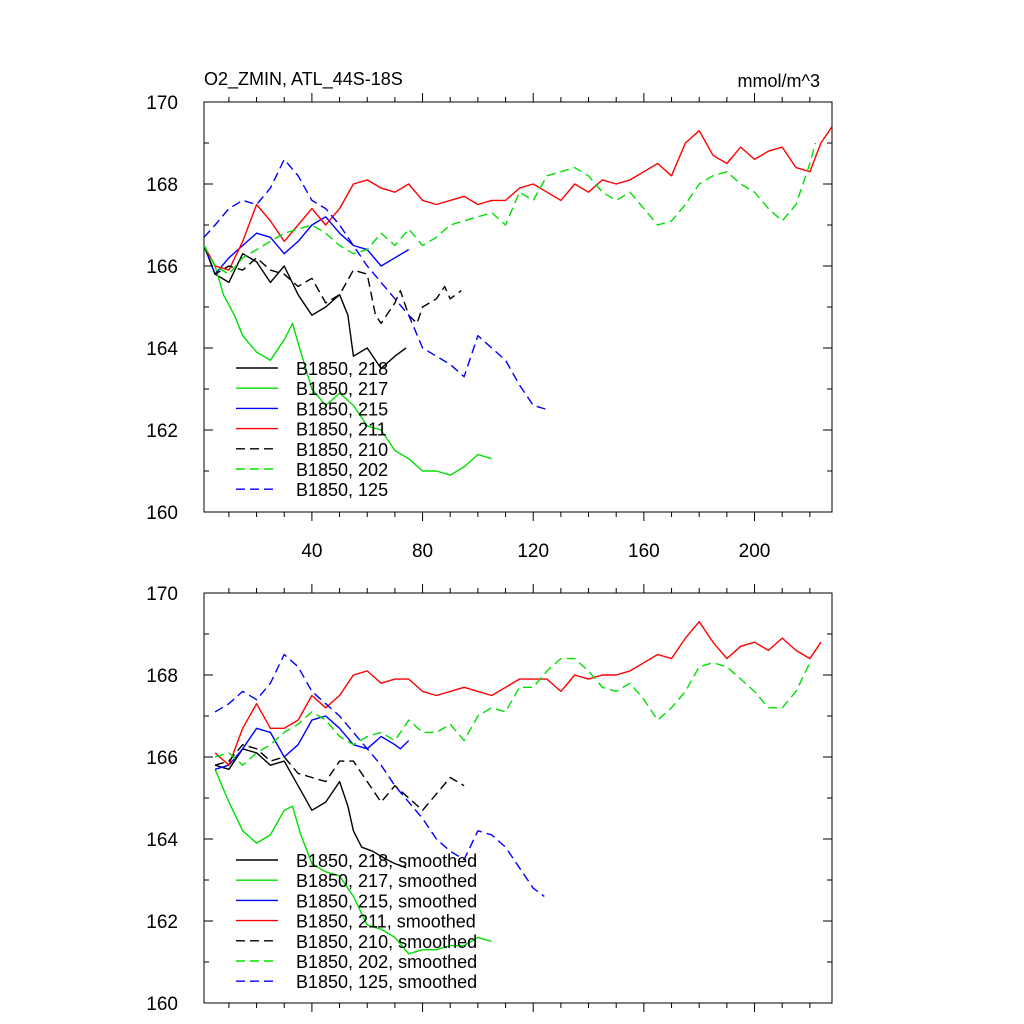 Image resolution: width=1024 pixels, height=1024 pixels. Describe the element at coordinates (386, 942) in the screenshot. I see `legend-label: B1850, 210, smoothed` at that location.